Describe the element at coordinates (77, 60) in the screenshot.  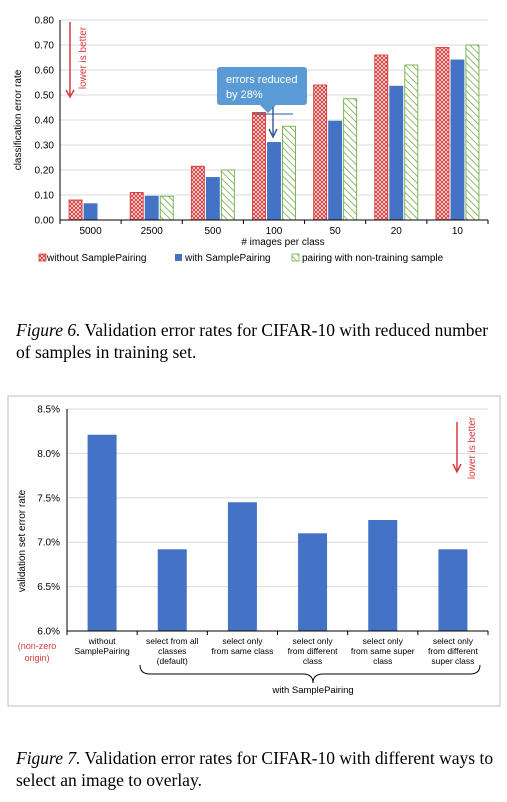
I see `figure6-lower-is-better: lower is better` at that location.